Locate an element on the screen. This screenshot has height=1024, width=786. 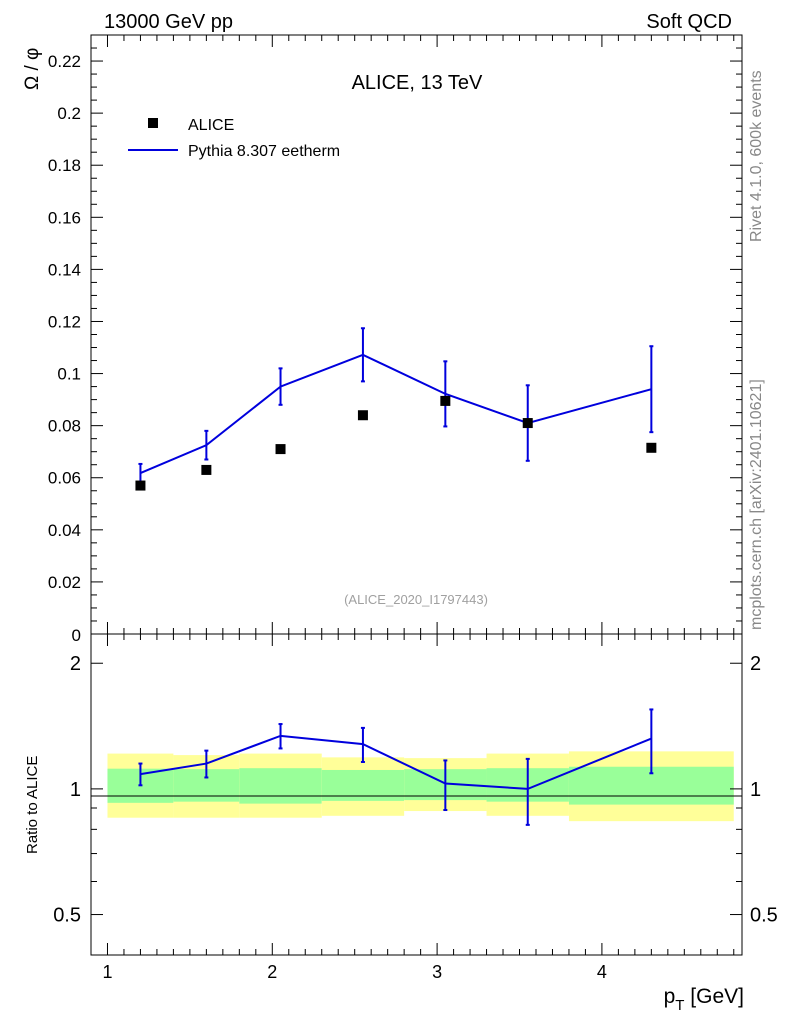
mcplots-label: mcplots.cern.ch [arXiv:2401.10621] is located at coordinates (756, 504).